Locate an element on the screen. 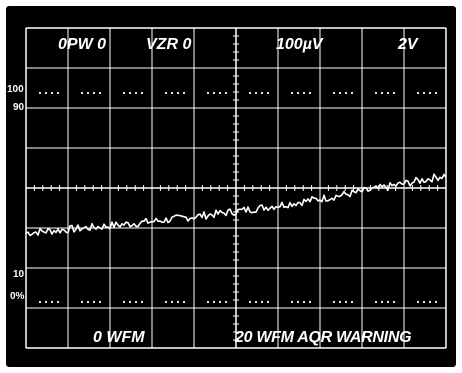 The width and height of the screenshot is (462, 373). scale-label-100: 100 is located at coordinates (15, 89).